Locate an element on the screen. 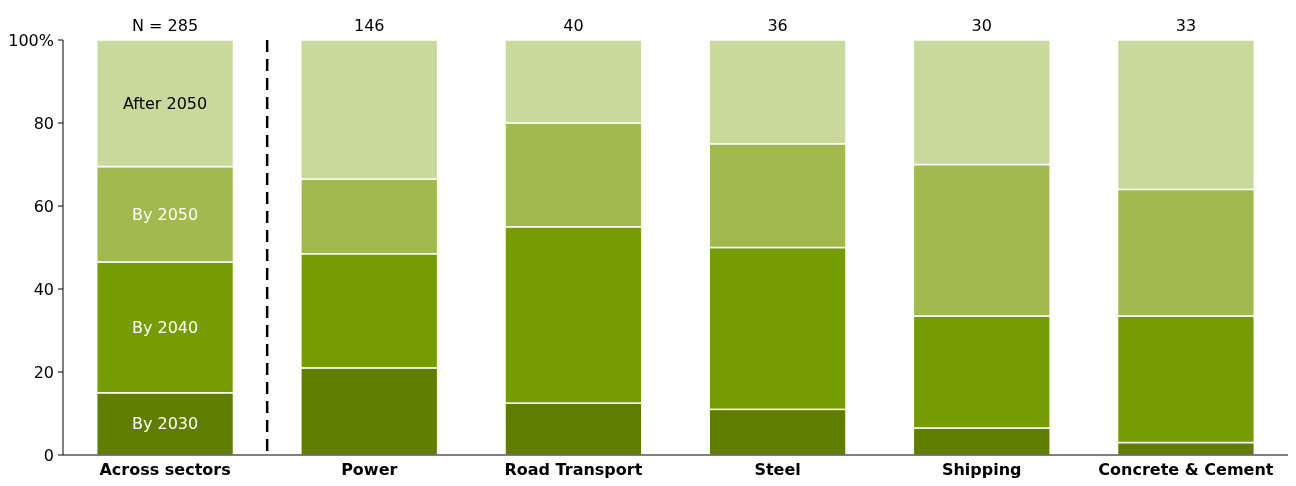  annotation: 33 is located at coordinates (1186, 25).